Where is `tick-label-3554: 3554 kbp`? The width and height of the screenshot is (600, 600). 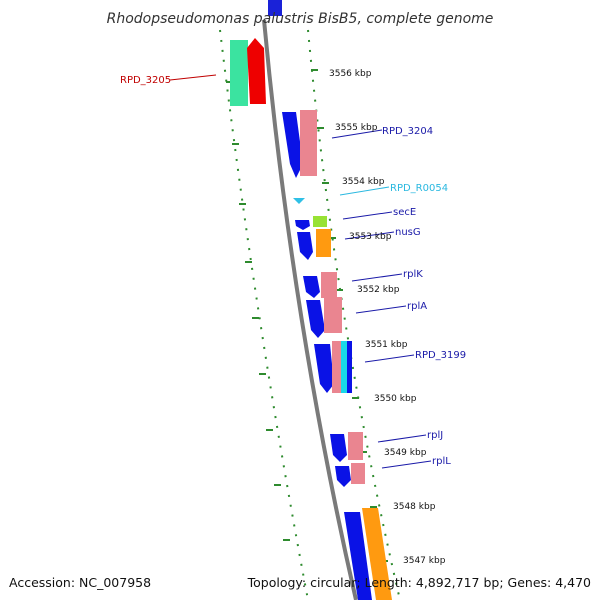
tick-label-3554: 3554 kbp is located at coordinates (363, 182).